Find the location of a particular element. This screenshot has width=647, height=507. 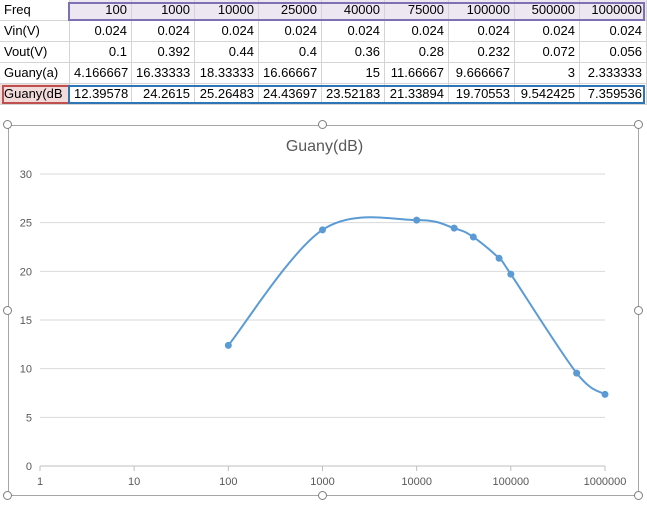

resize-handle-left is located at coordinates (7, 310).